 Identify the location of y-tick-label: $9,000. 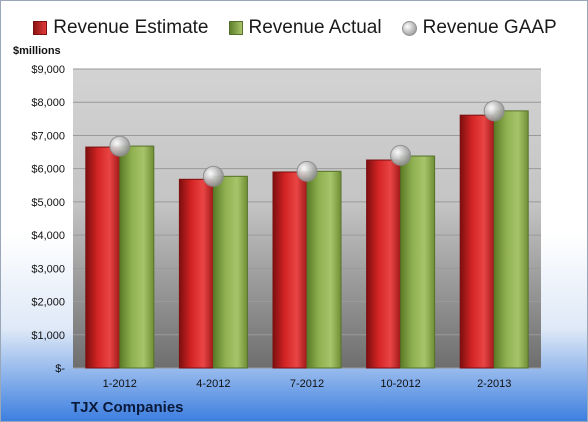
(48, 70).